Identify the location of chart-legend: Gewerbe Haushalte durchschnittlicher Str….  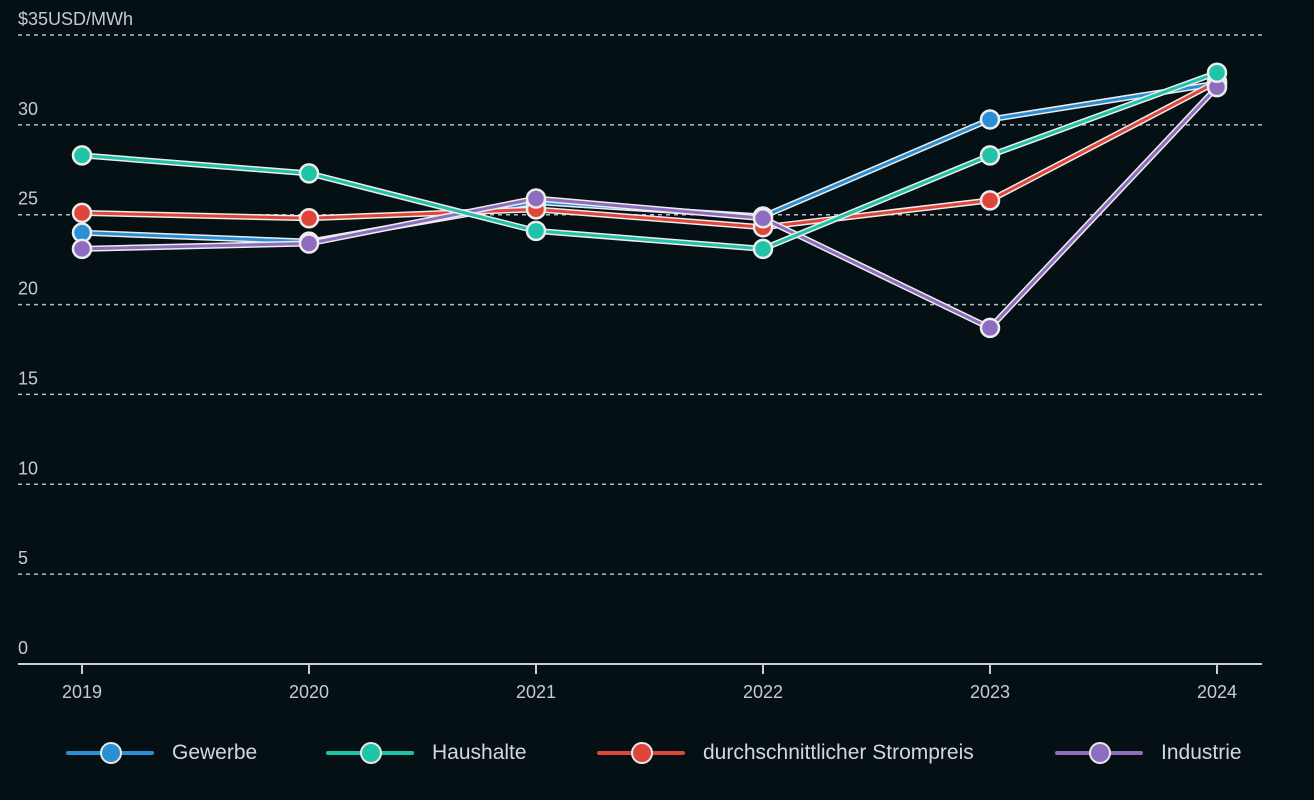
(657, 753).